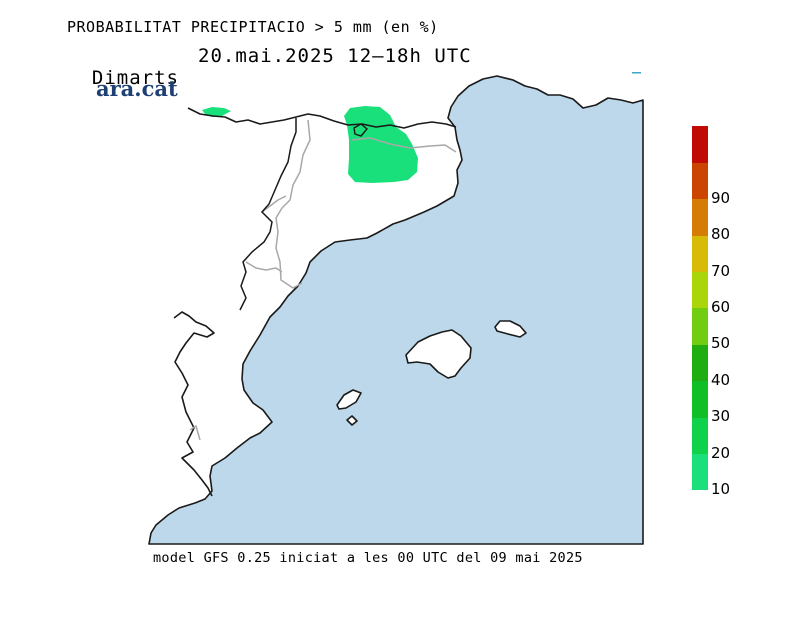 This screenshot has height=617, width=800. I want to click on ara-cat-logo: ara.cat, so click(137, 88).